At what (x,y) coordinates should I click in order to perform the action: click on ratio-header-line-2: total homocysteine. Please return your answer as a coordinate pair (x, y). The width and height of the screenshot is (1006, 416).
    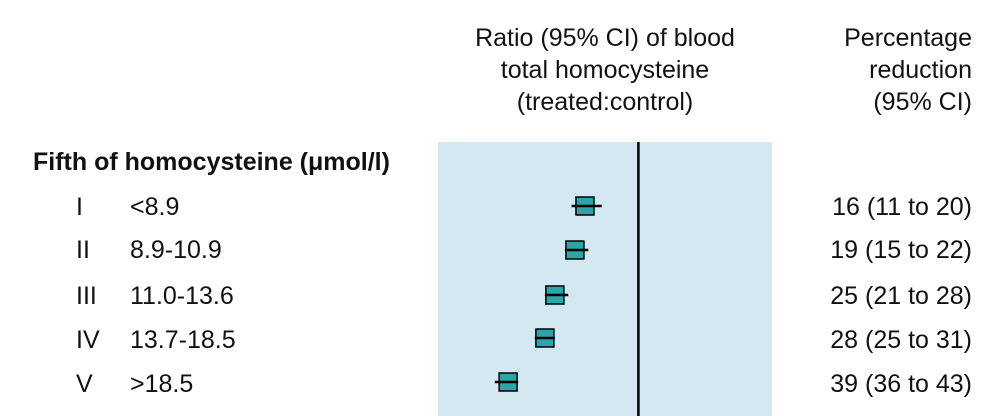
    Looking at the image, I should click on (605, 70).